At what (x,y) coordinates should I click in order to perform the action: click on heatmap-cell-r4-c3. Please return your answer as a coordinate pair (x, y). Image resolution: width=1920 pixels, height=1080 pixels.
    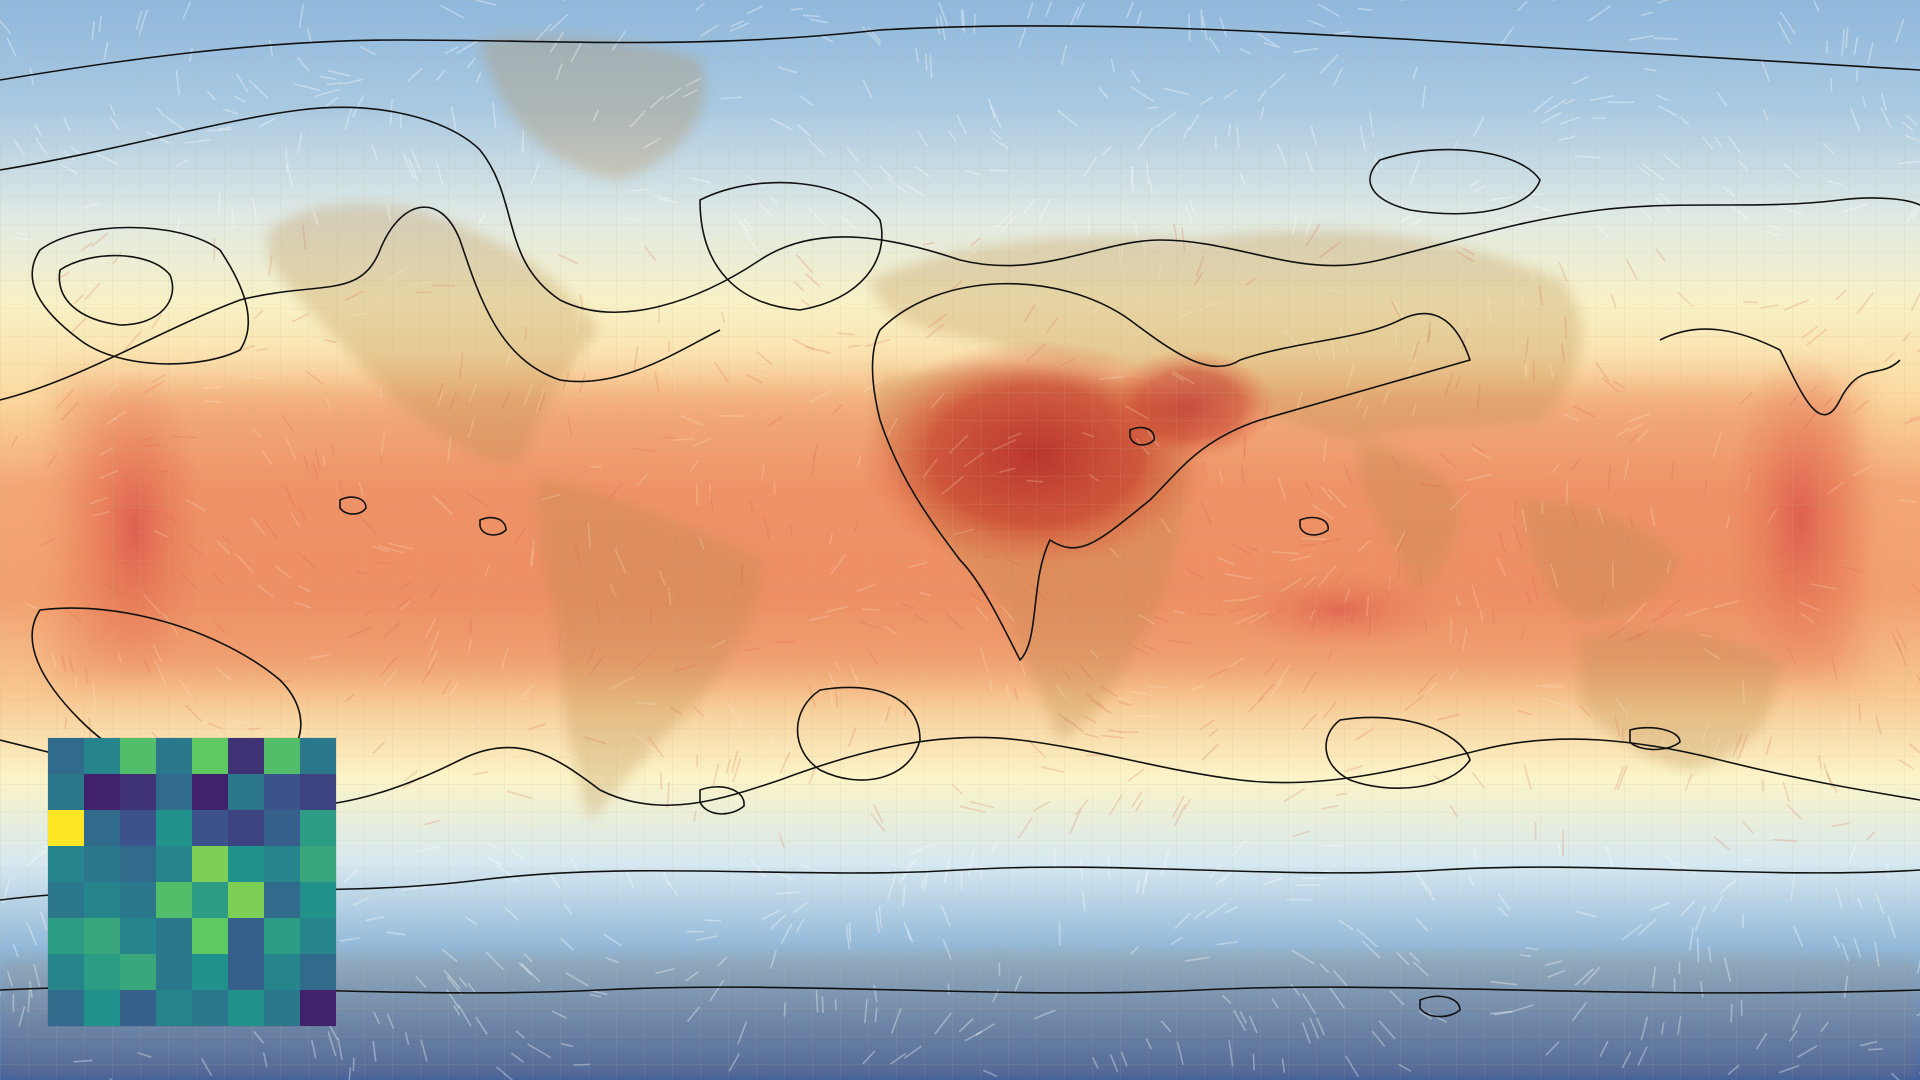
    Looking at the image, I should click on (174, 900).